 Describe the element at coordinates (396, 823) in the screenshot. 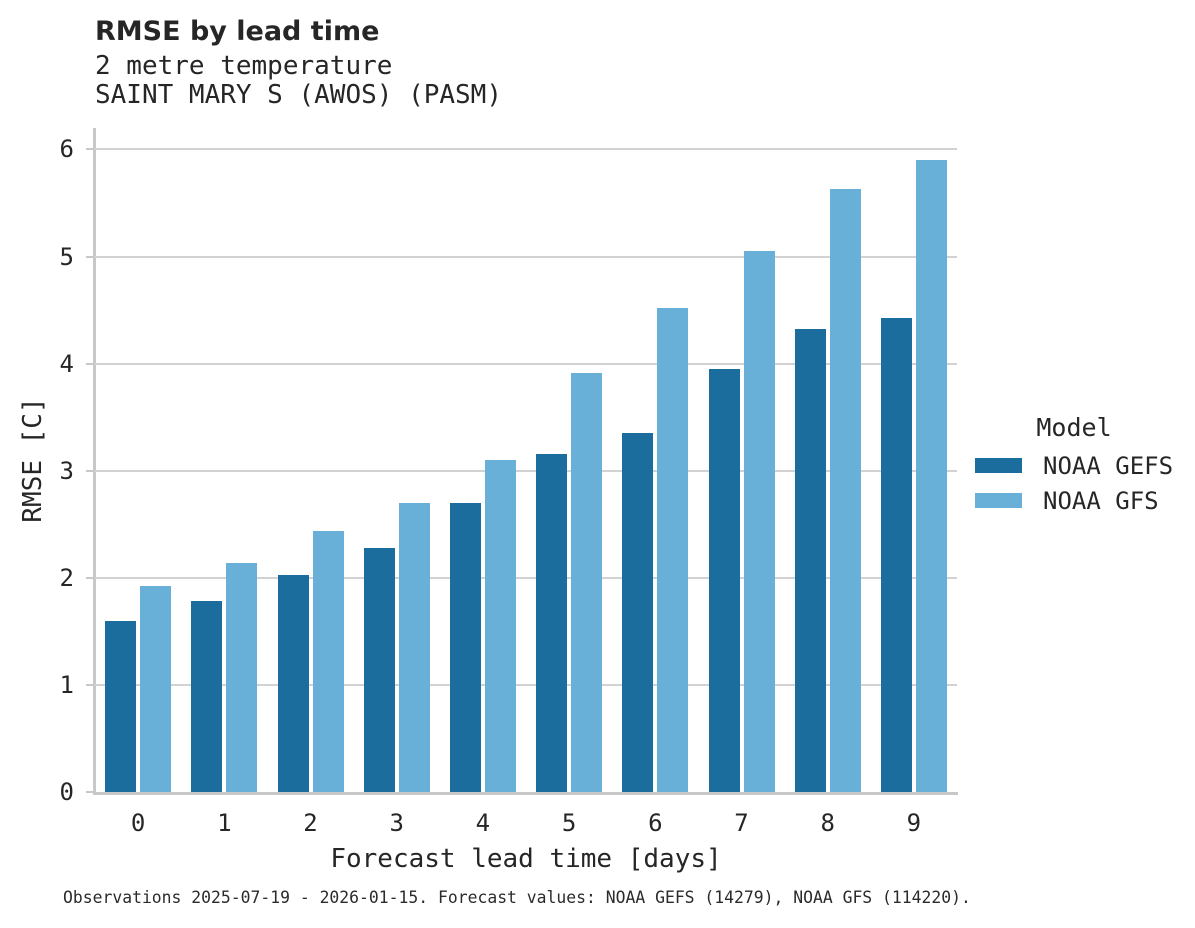

I see `x-tick-label-3: 3` at that location.